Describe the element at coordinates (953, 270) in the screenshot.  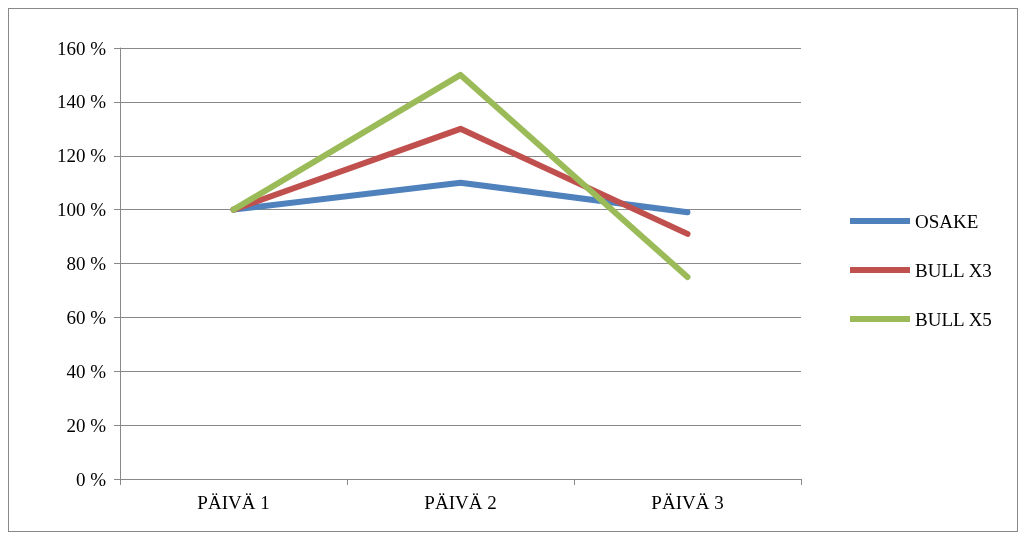
I see `legend-label: BULL X3` at that location.